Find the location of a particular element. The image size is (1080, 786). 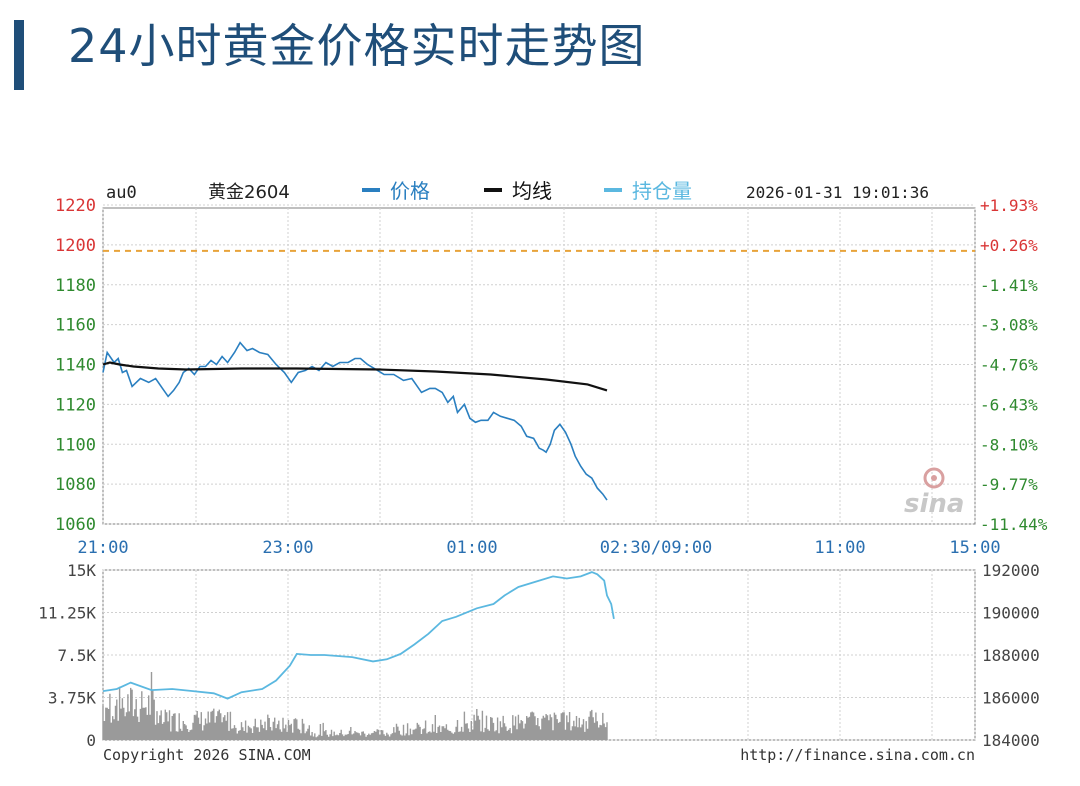

sina-watermark: sina is located at coordinates (934, 493).